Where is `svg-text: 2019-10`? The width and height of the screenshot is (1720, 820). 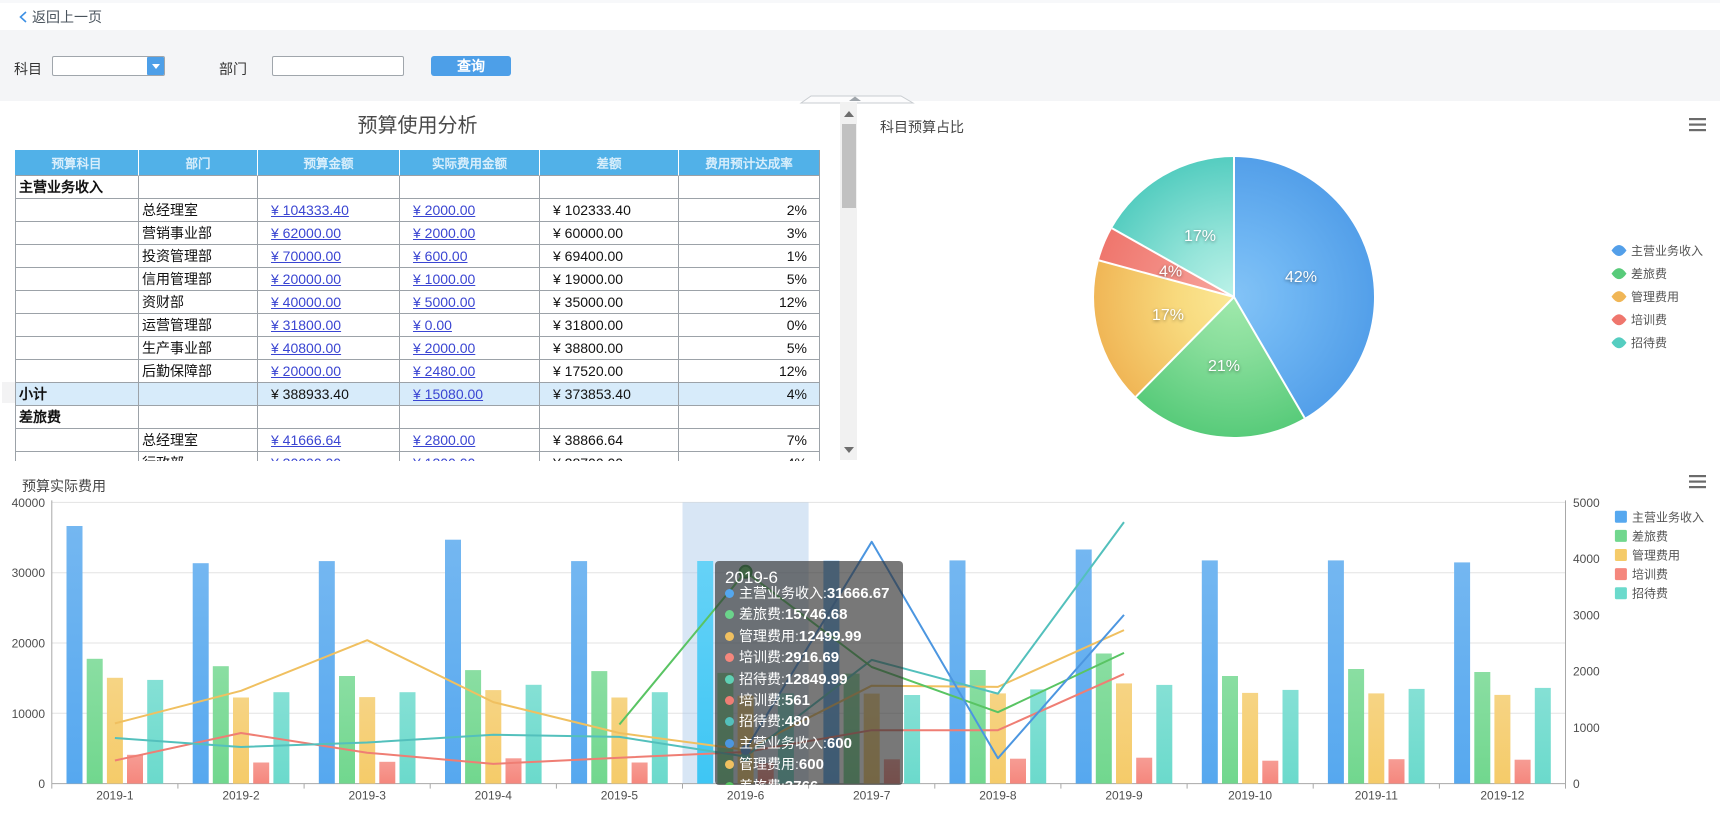 svg-text: 2019-10 is located at coordinates (1250, 796).